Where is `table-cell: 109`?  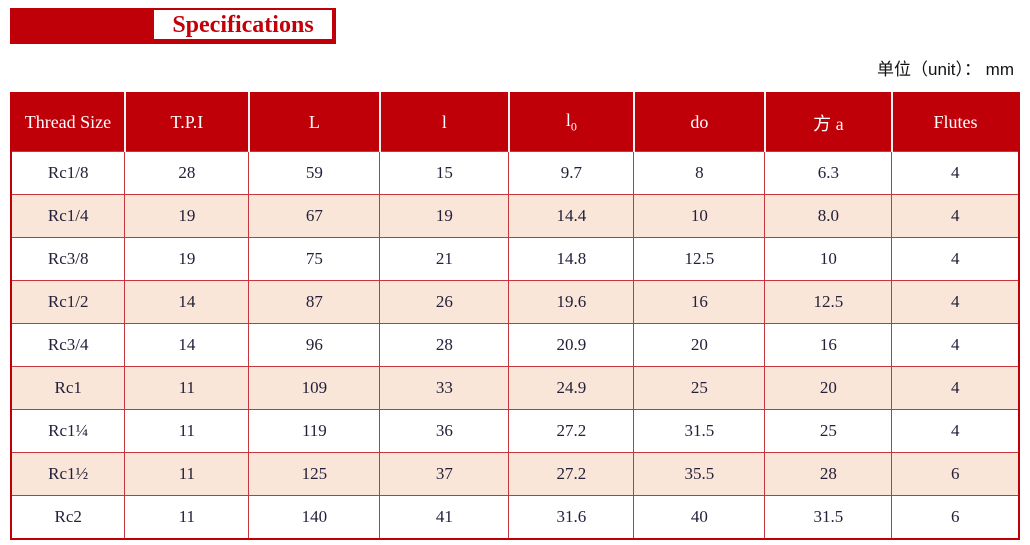 table-cell: 109 is located at coordinates (314, 388).